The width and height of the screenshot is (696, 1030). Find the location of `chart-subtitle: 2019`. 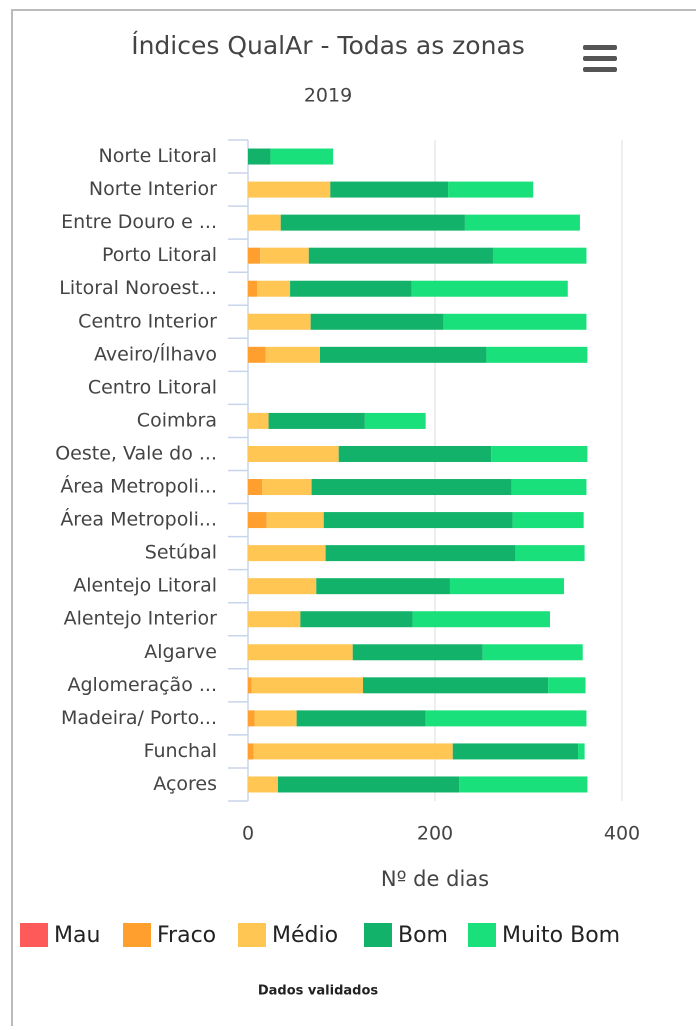

chart-subtitle: 2019 is located at coordinates (328, 96).